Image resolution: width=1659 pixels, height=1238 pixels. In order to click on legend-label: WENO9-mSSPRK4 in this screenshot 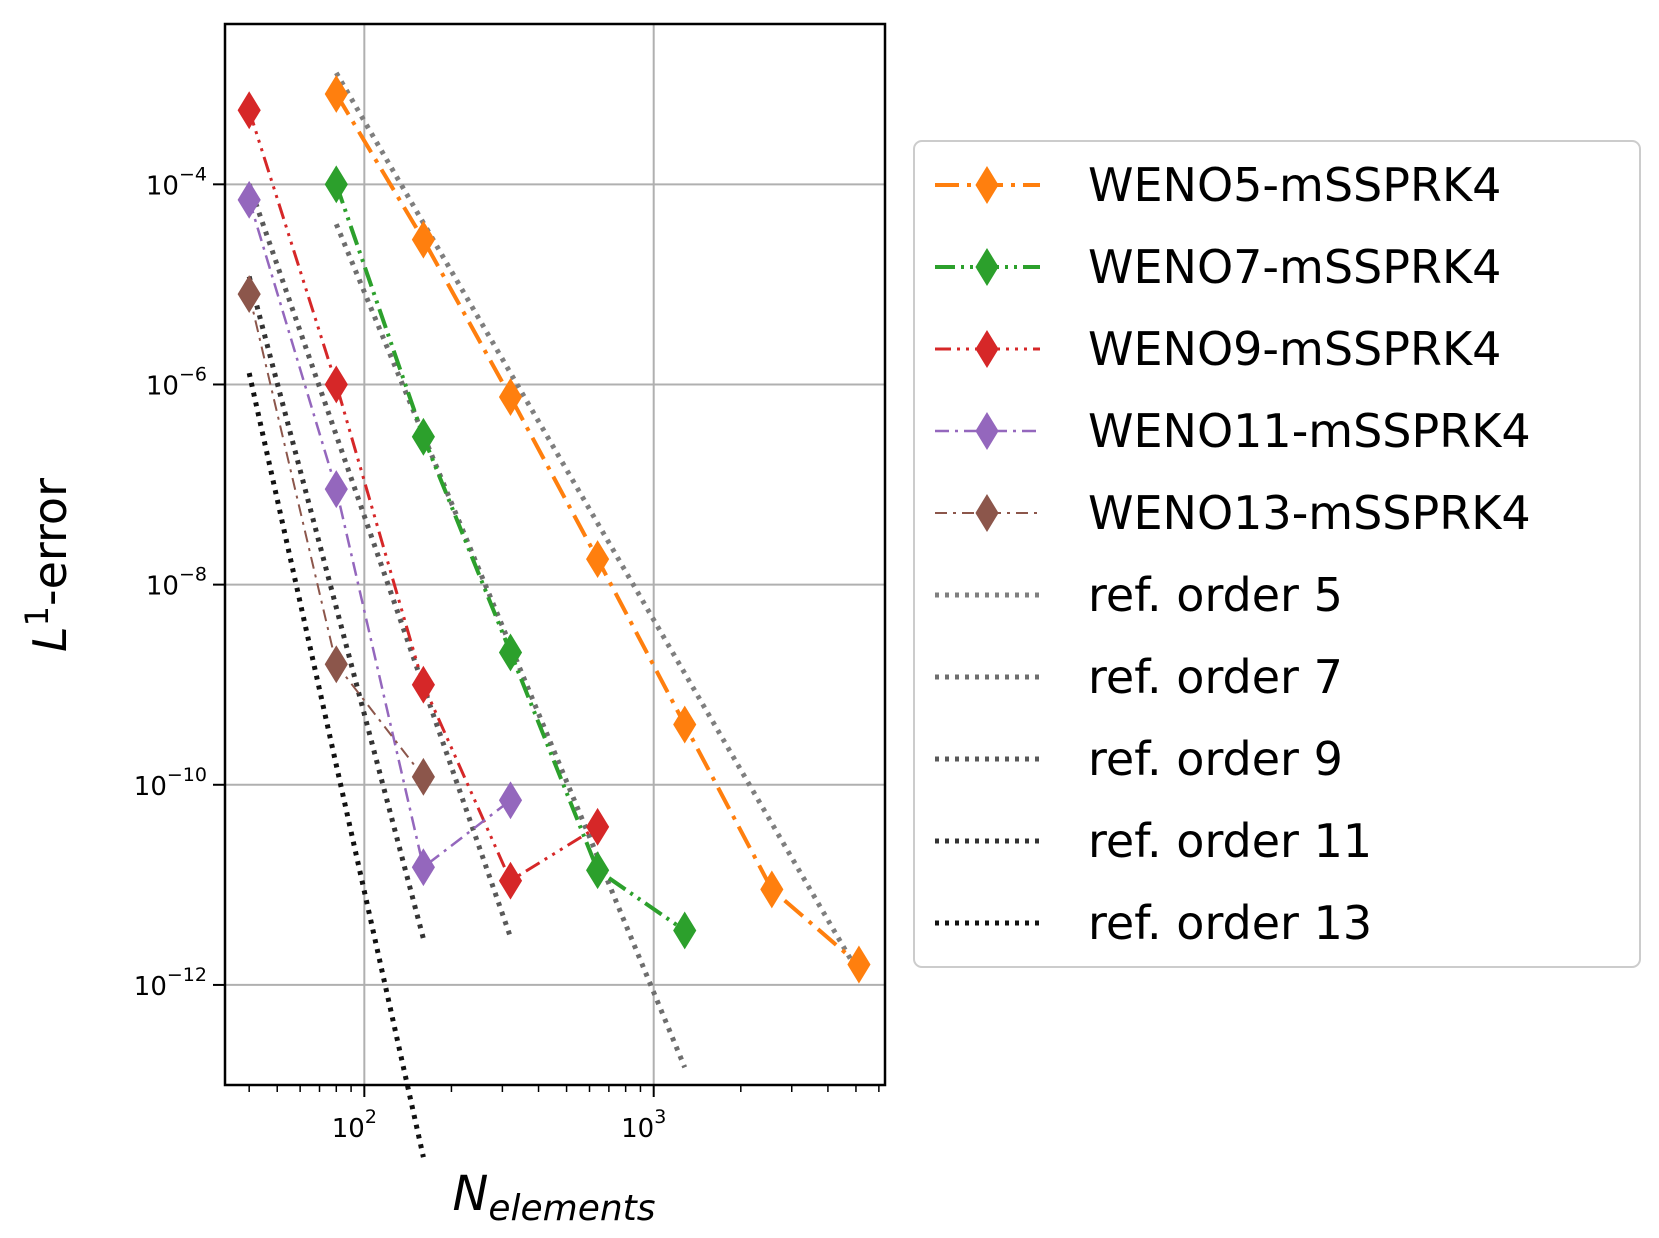, I will do `click(1294, 349)`.